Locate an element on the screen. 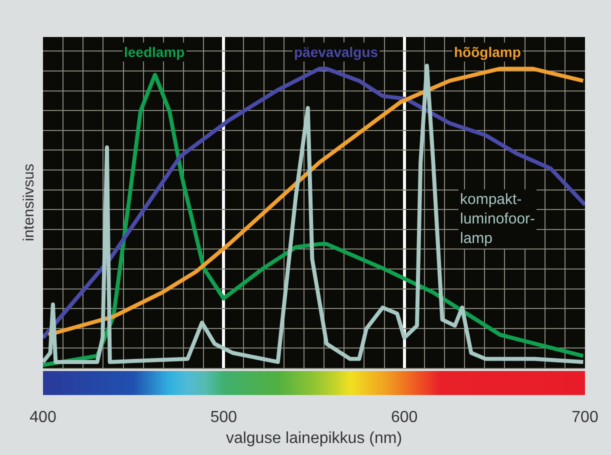 Image resolution: width=611 pixels, height=455 pixels. x-tick-label: 600 is located at coordinates (404, 417).